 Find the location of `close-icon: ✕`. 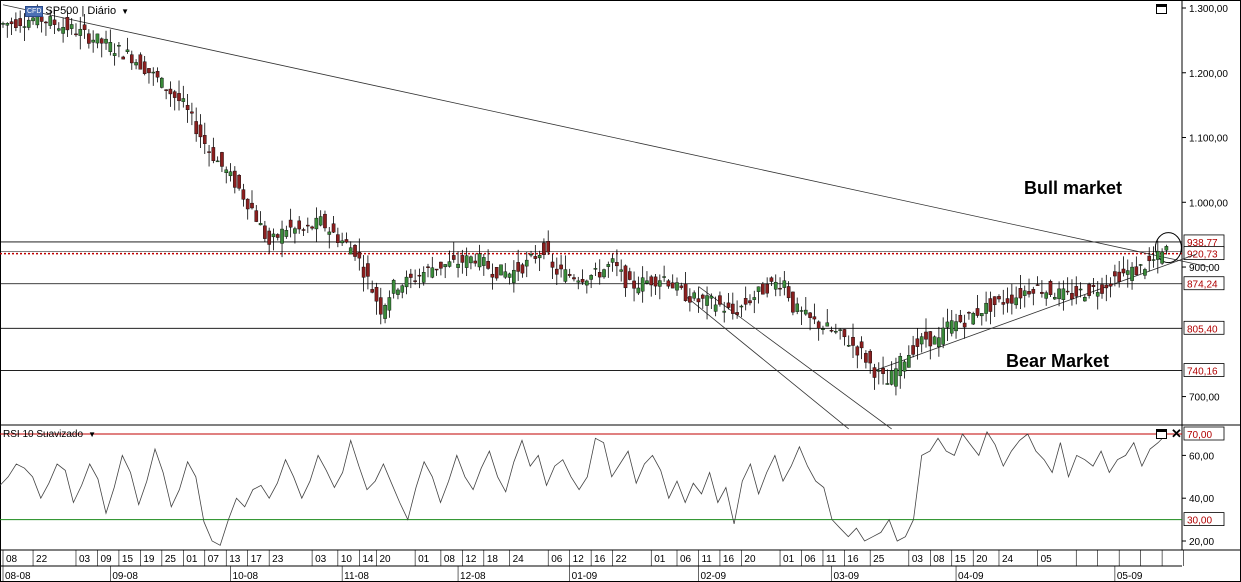

close-icon: ✕ is located at coordinates (1176, 433).